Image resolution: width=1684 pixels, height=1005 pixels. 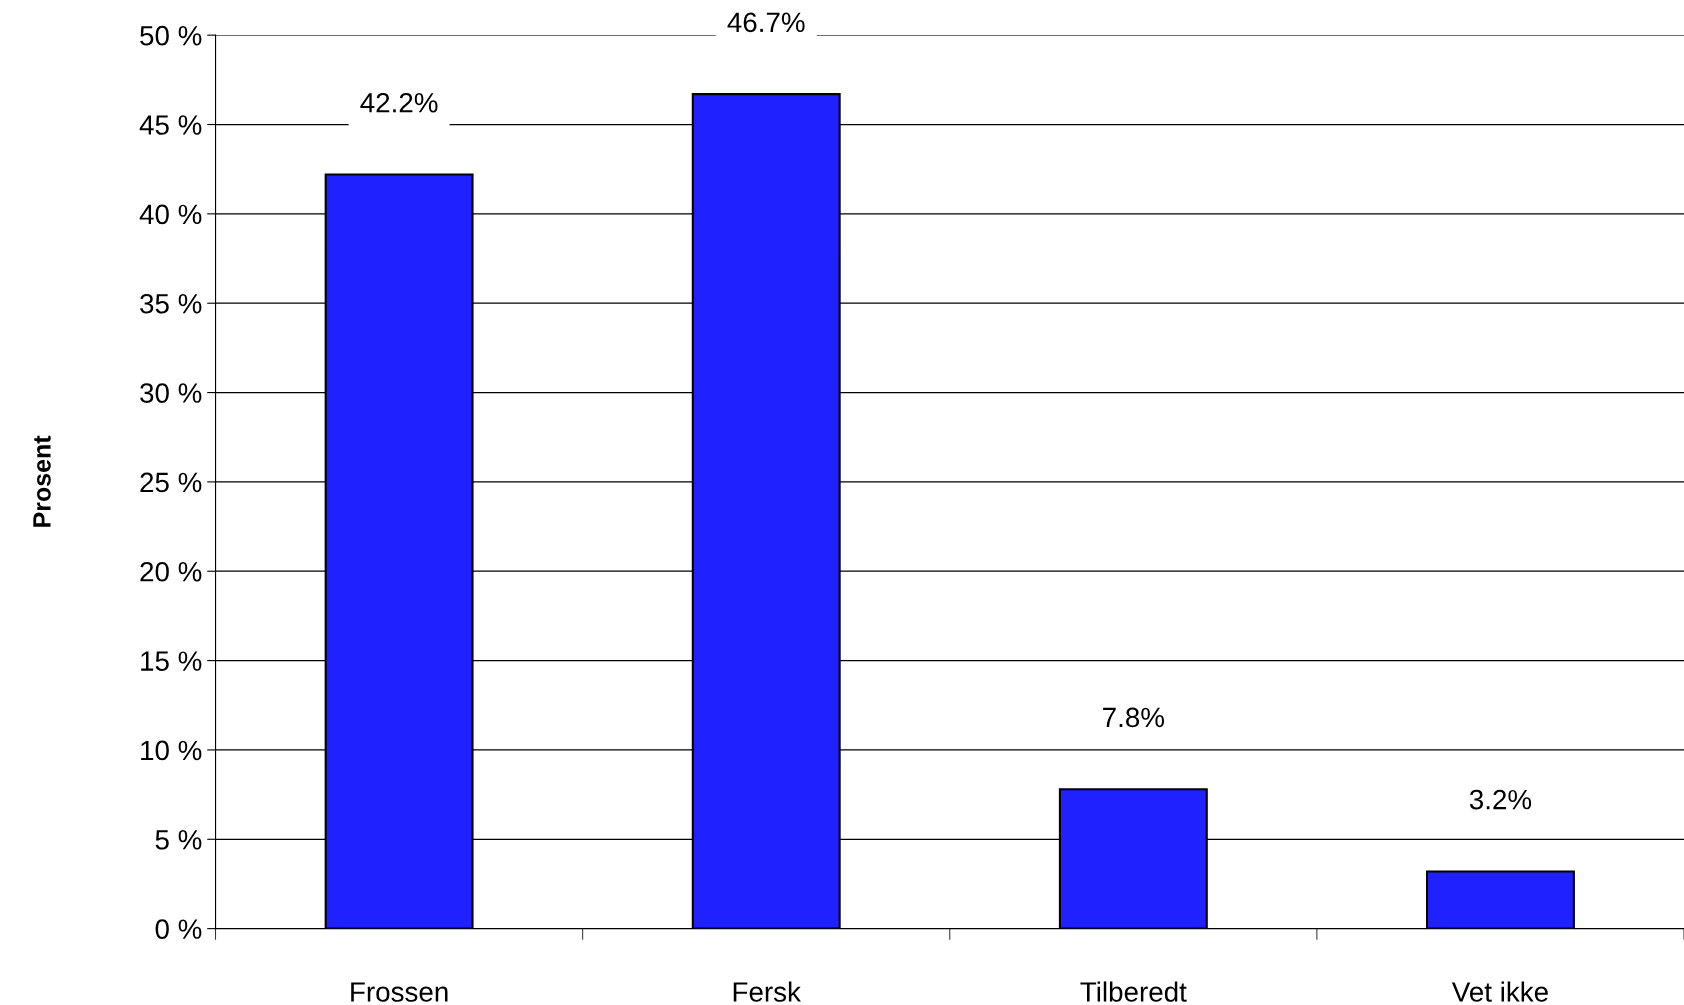 I want to click on x-tick-label: Fersk, so click(x=767, y=991).